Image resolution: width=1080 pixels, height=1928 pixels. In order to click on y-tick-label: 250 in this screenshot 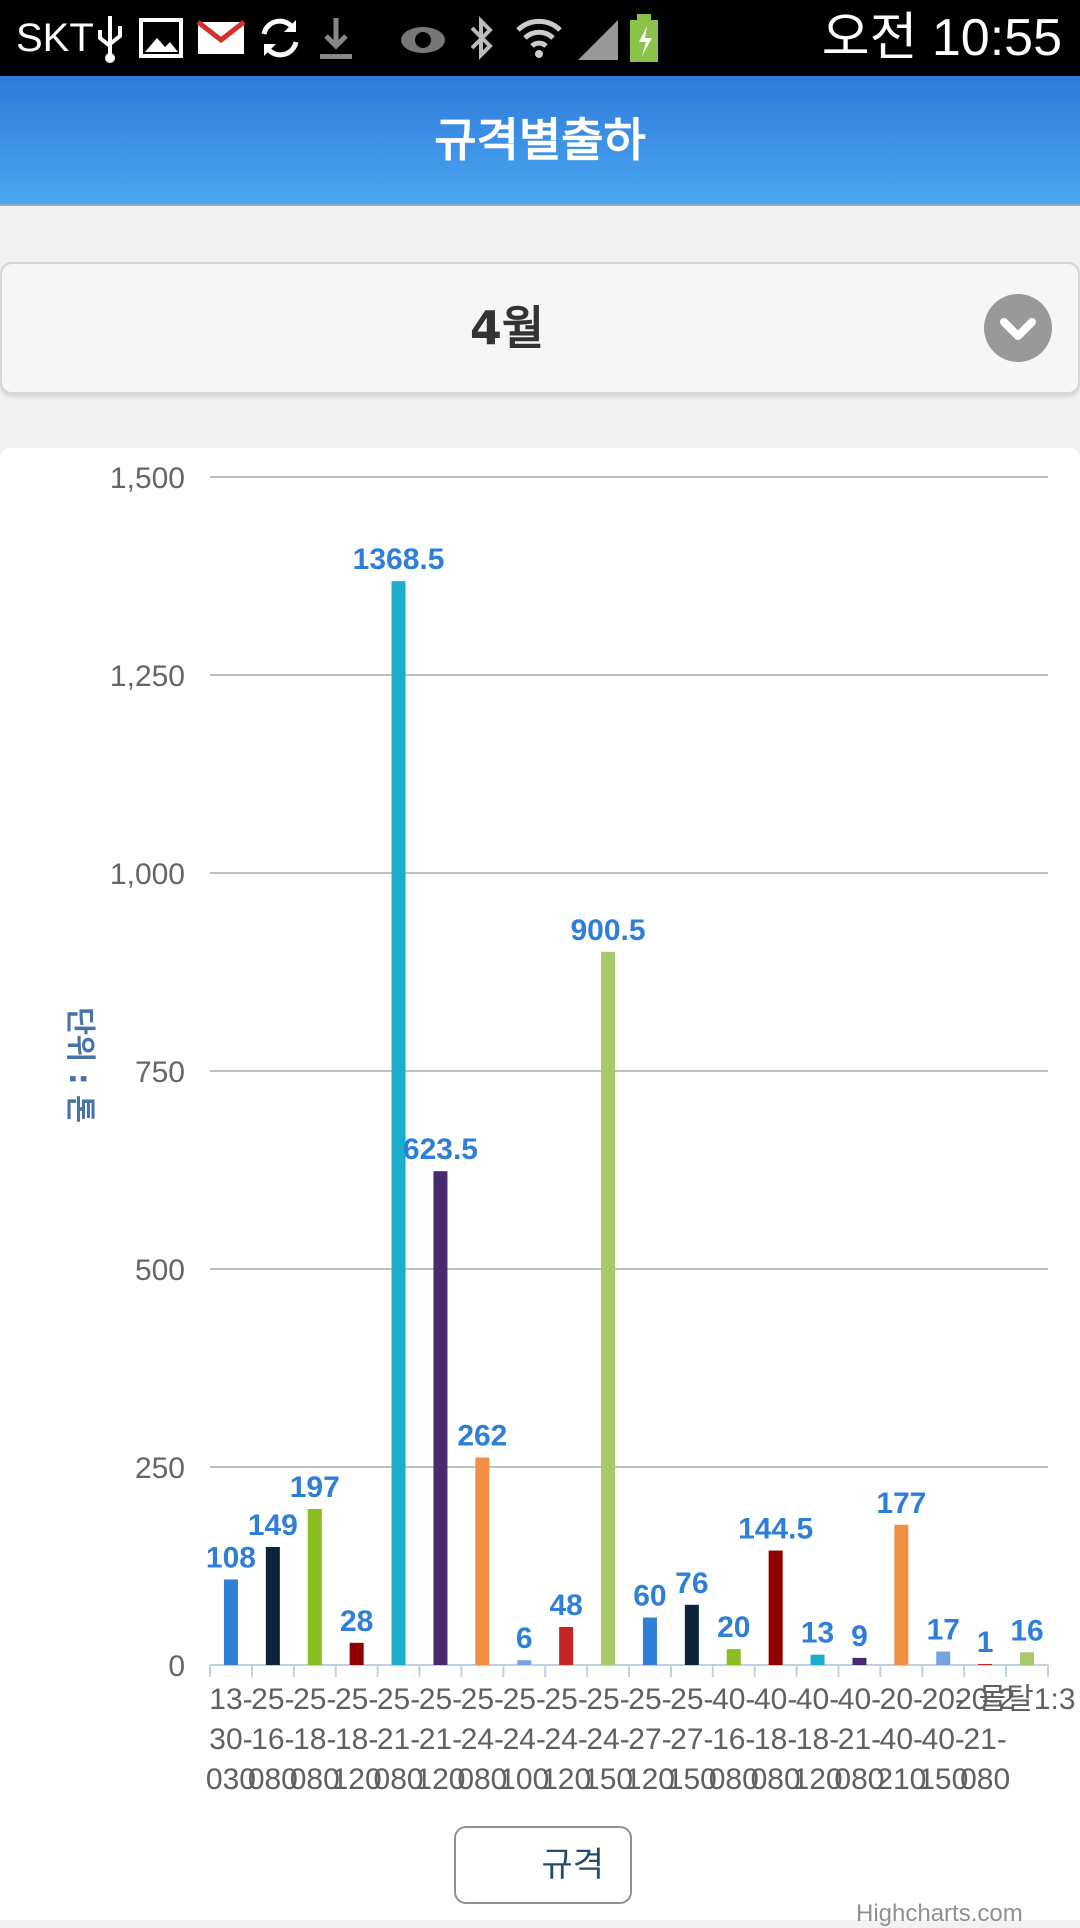, I will do `click(160, 1468)`.